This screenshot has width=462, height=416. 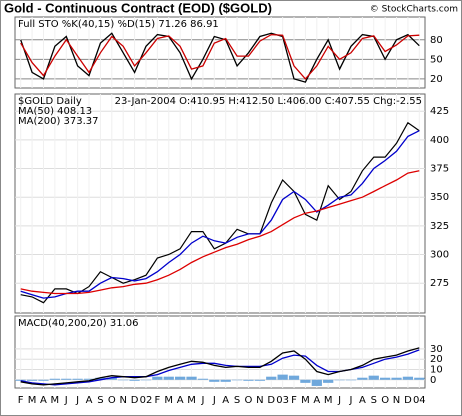 What do you see at coordinates (138, 7) in the screenshot?
I see `chart-title: Gold - Continuous Contract (EOD) ($GOLD)` at bounding box center [138, 7].